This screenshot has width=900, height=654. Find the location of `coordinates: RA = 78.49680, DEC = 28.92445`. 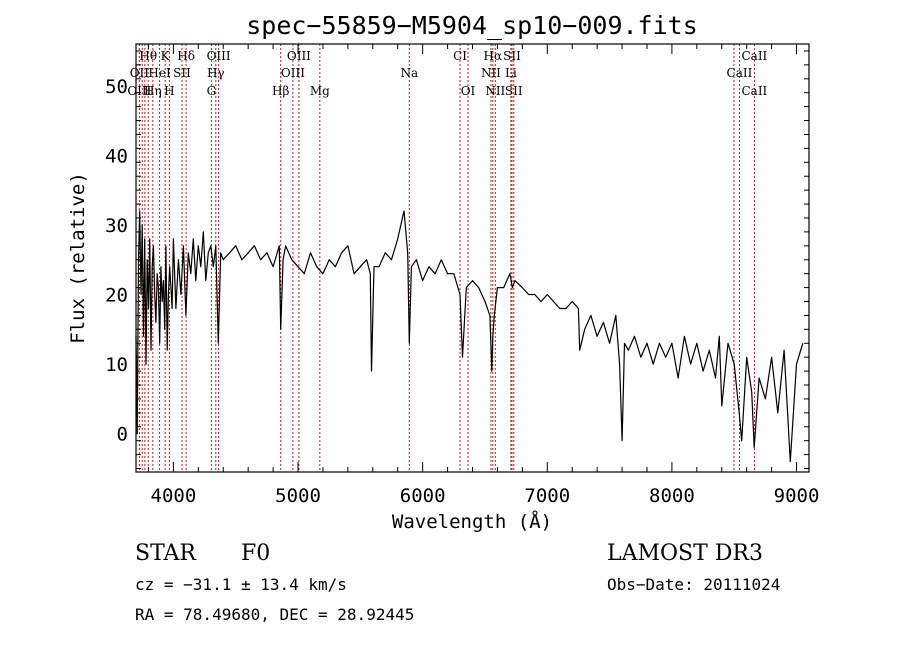

coordinates: RA = 78.49680, DEC = 28.92445 is located at coordinates (274, 614).